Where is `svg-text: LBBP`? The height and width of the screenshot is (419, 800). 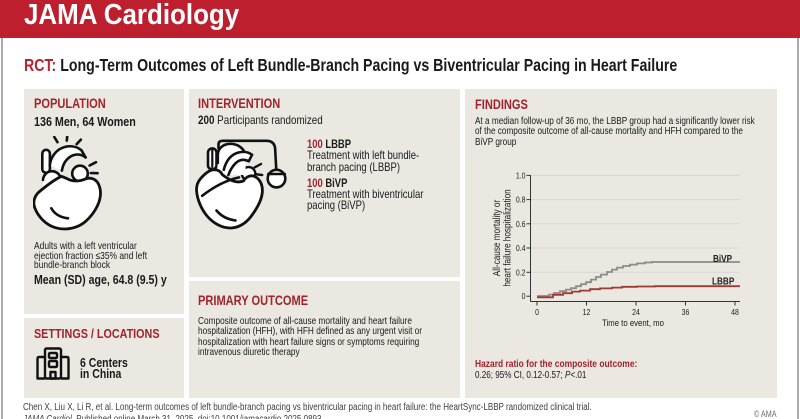 svg-text: LBBP is located at coordinates (723, 281).